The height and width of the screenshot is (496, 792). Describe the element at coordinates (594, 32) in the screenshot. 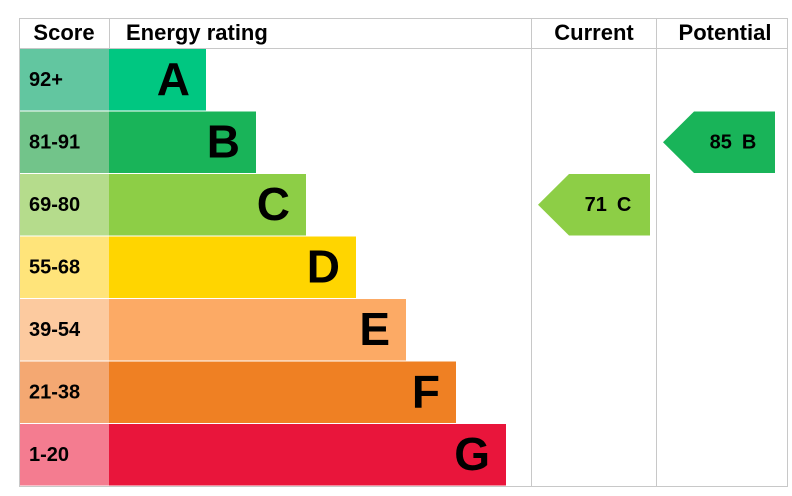

I see `header-current: Current` at that location.